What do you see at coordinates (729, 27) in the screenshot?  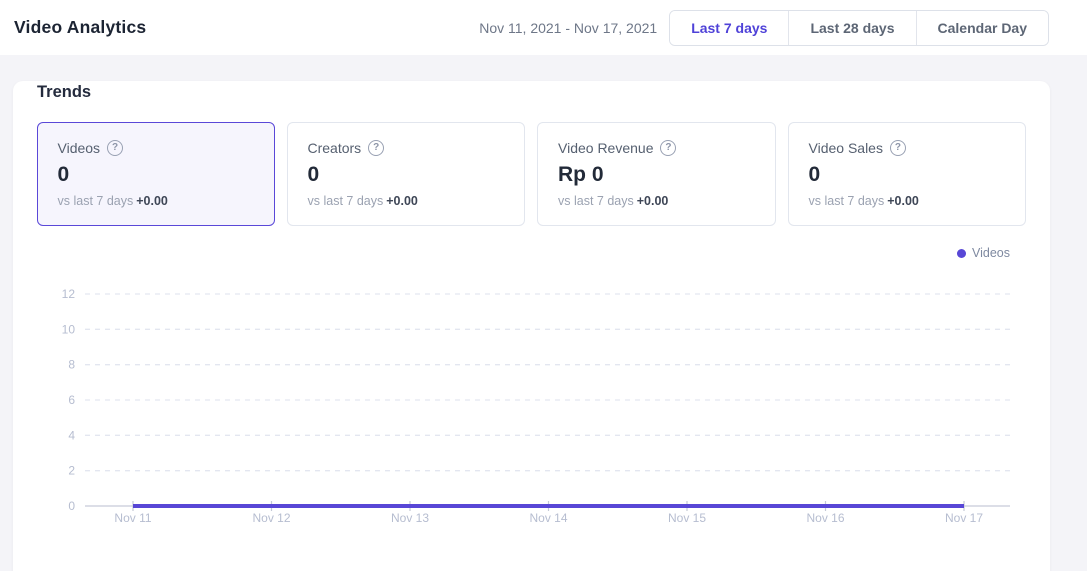 I see `range-button-last-7-days: Last 7 days` at bounding box center [729, 27].